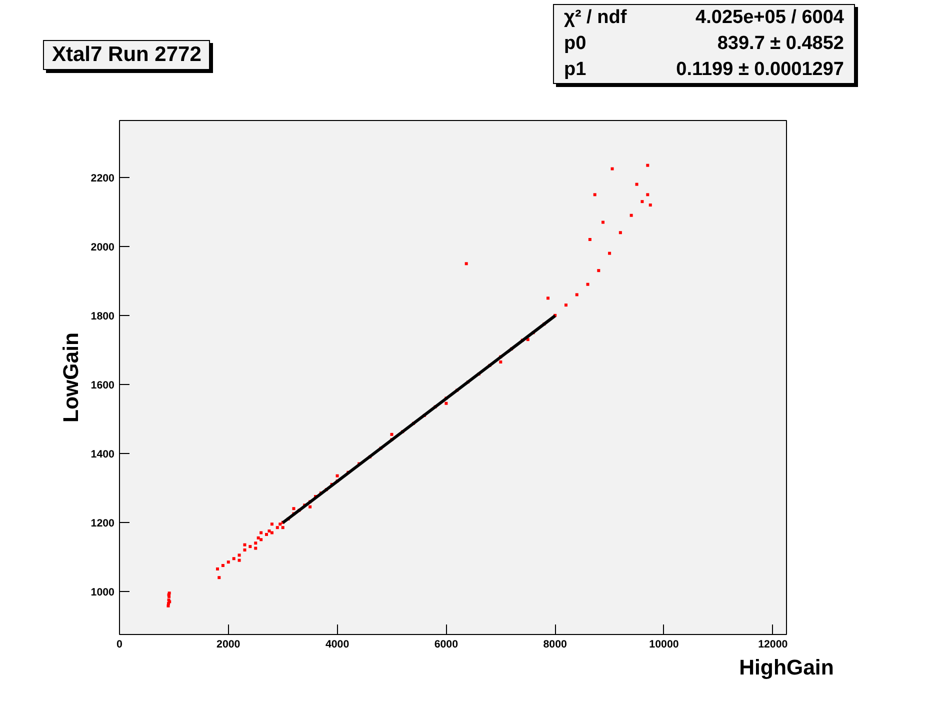 Image resolution: width=952 pixels, height=719 pixels. I want to click on y-tick-label: 2200, so click(102, 178).